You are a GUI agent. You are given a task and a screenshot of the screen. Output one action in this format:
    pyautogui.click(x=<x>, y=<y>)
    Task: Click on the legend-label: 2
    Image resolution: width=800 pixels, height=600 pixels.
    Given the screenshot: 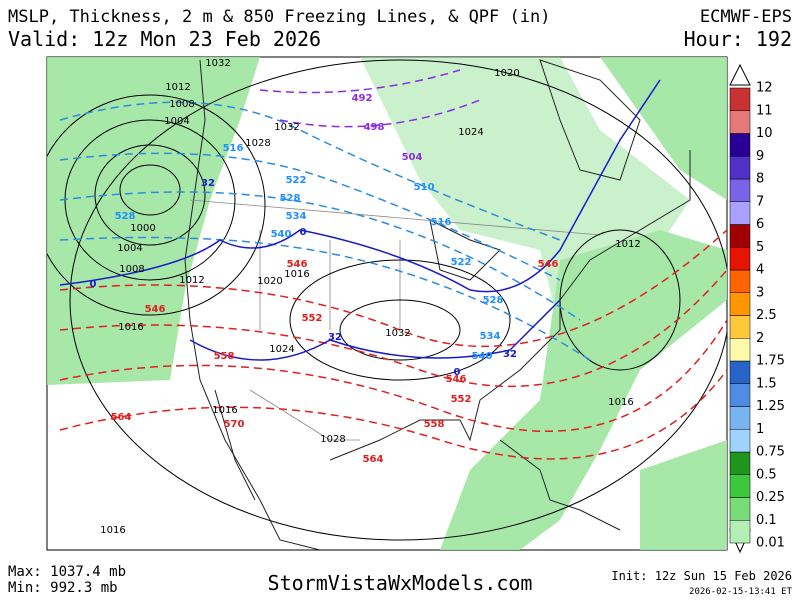 What is the action you would take?
    pyautogui.click(x=760, y=338)
    